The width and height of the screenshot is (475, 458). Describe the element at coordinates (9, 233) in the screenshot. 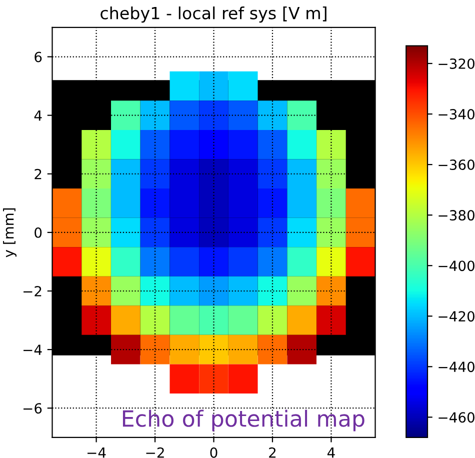

I see `y-axis-title: y [mm]` at that location.